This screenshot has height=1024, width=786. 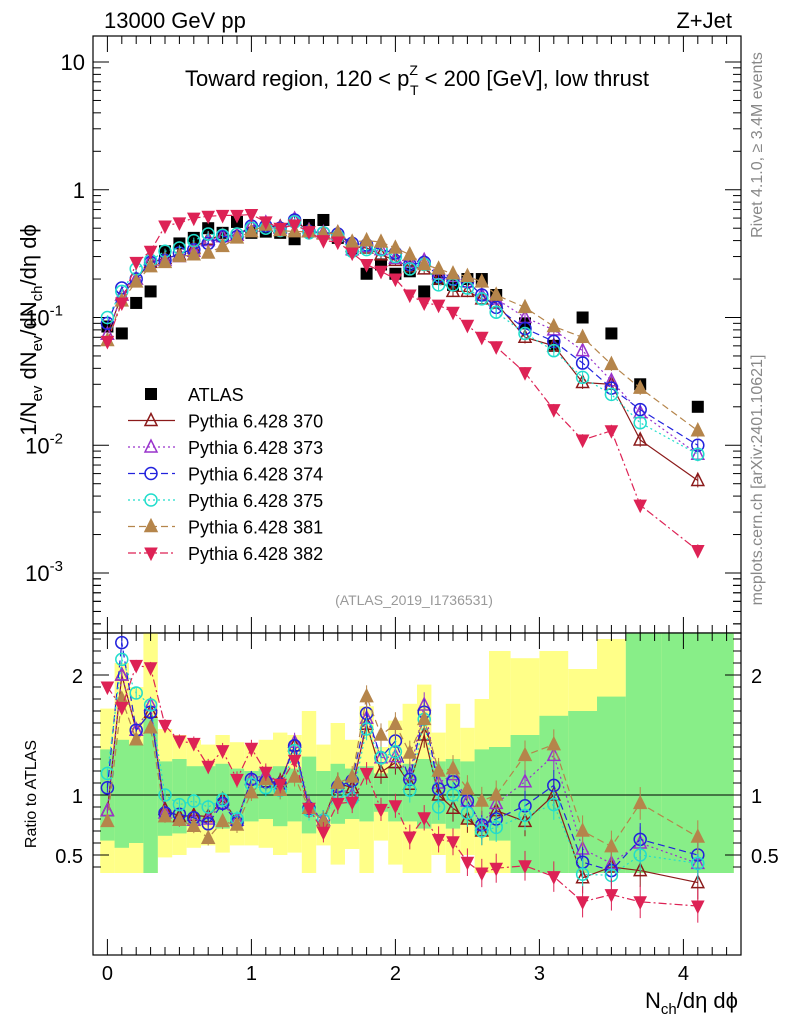 What do you see at coordinates (44, 317) in the screenshot?
I see `y-tick-label: 10⁻¹` at bounding box center [44, 317].